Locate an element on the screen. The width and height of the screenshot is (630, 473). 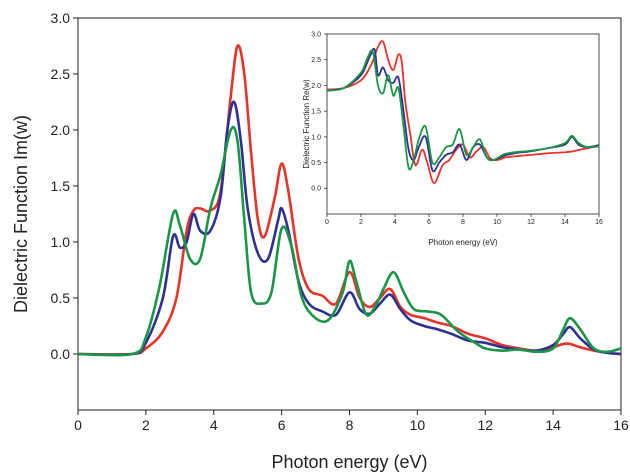
main-x-tick-label: 10 is located at coordinates (418, 425).